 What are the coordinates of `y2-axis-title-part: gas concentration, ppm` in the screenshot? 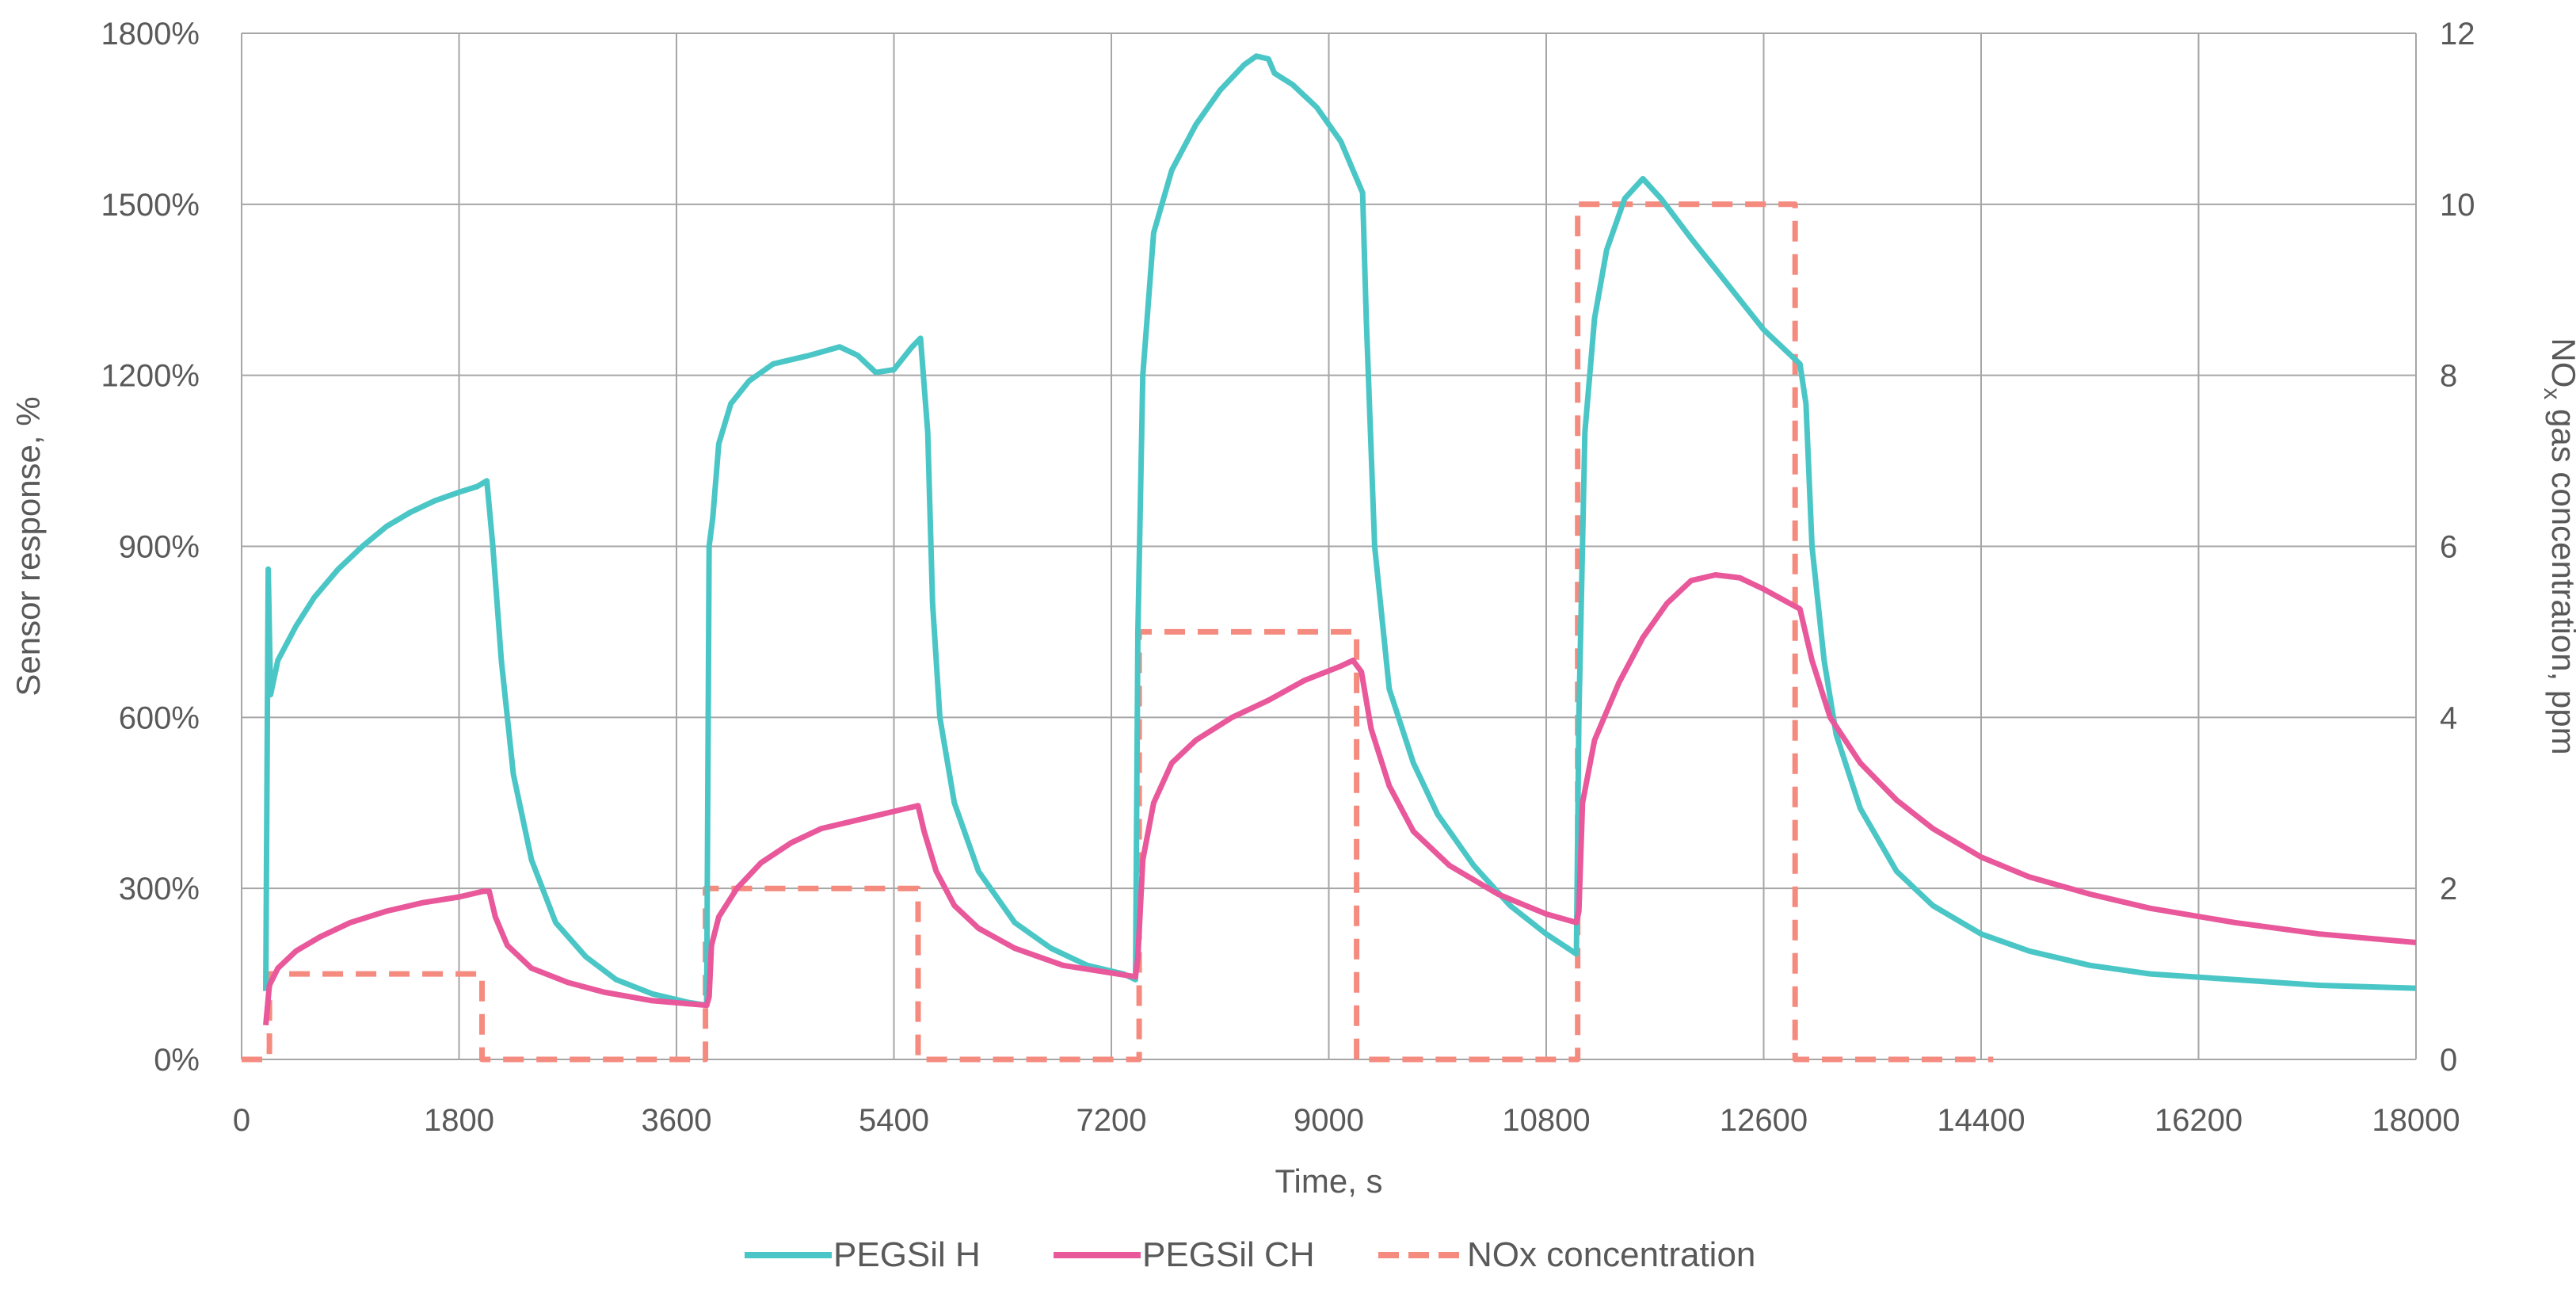 It's located at (2561, 576).